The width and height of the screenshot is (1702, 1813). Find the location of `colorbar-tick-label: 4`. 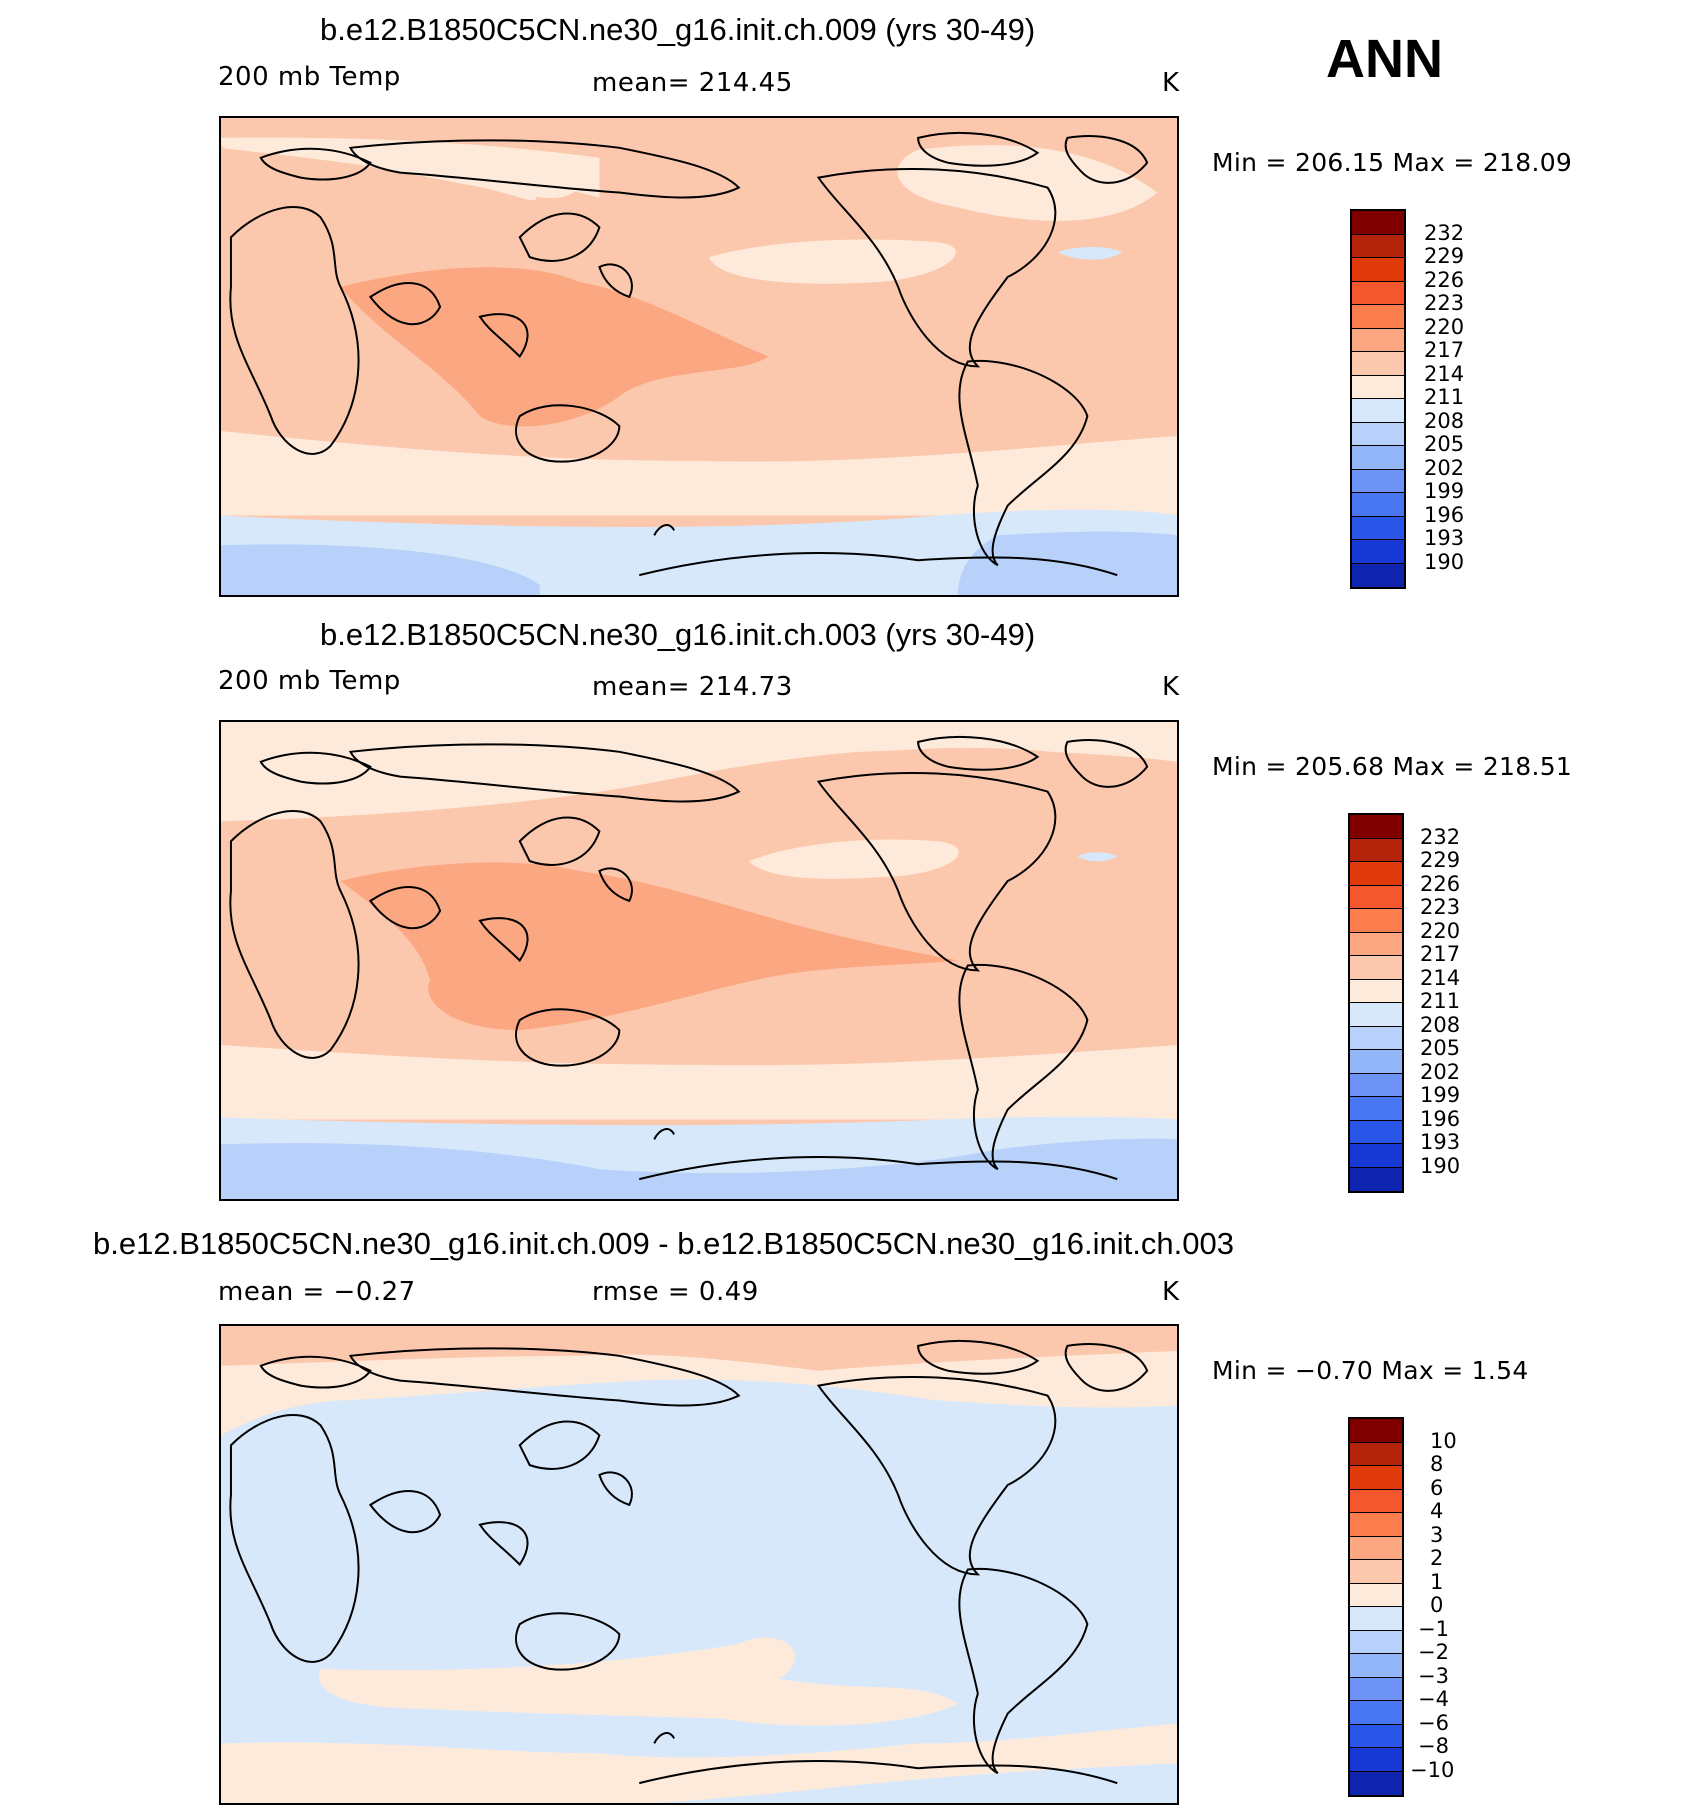

colorbar-tick-label: 4 is located at coordinates (1437, 1511).